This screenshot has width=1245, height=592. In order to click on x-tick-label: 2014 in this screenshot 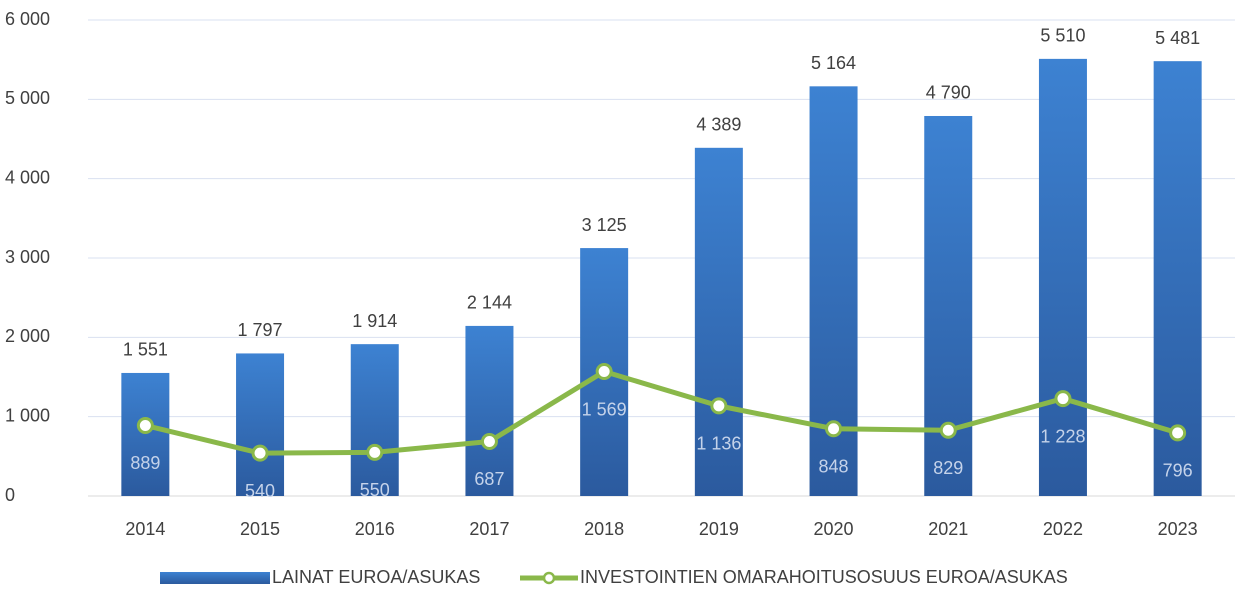, I will do `click(145, 529)`.